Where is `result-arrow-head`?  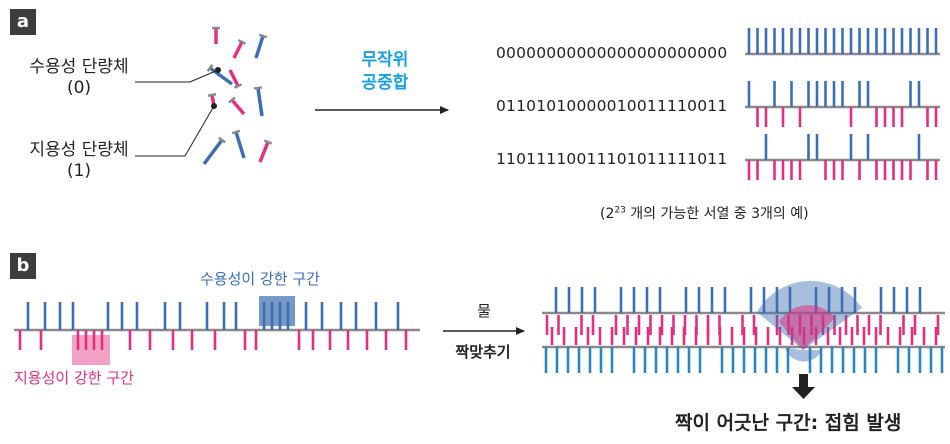
result-arrow-head is located at coordinates (803, 393).